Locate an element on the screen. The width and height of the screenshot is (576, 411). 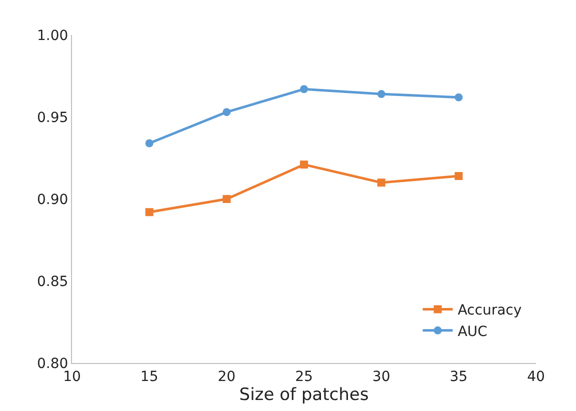
x-tick-label: 30 is located at coordinates (381, 376).